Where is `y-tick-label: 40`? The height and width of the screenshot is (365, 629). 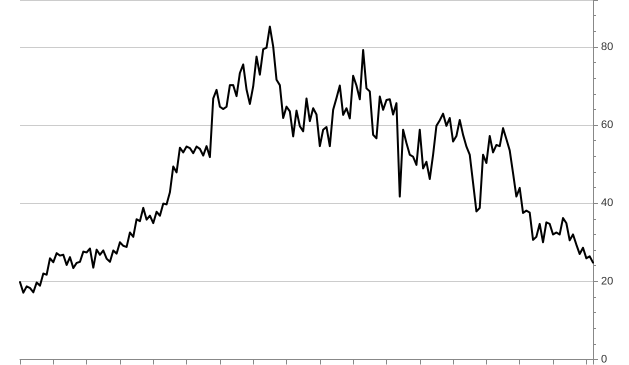
y-tick-label: 40 is located at coordinates (607, 203).